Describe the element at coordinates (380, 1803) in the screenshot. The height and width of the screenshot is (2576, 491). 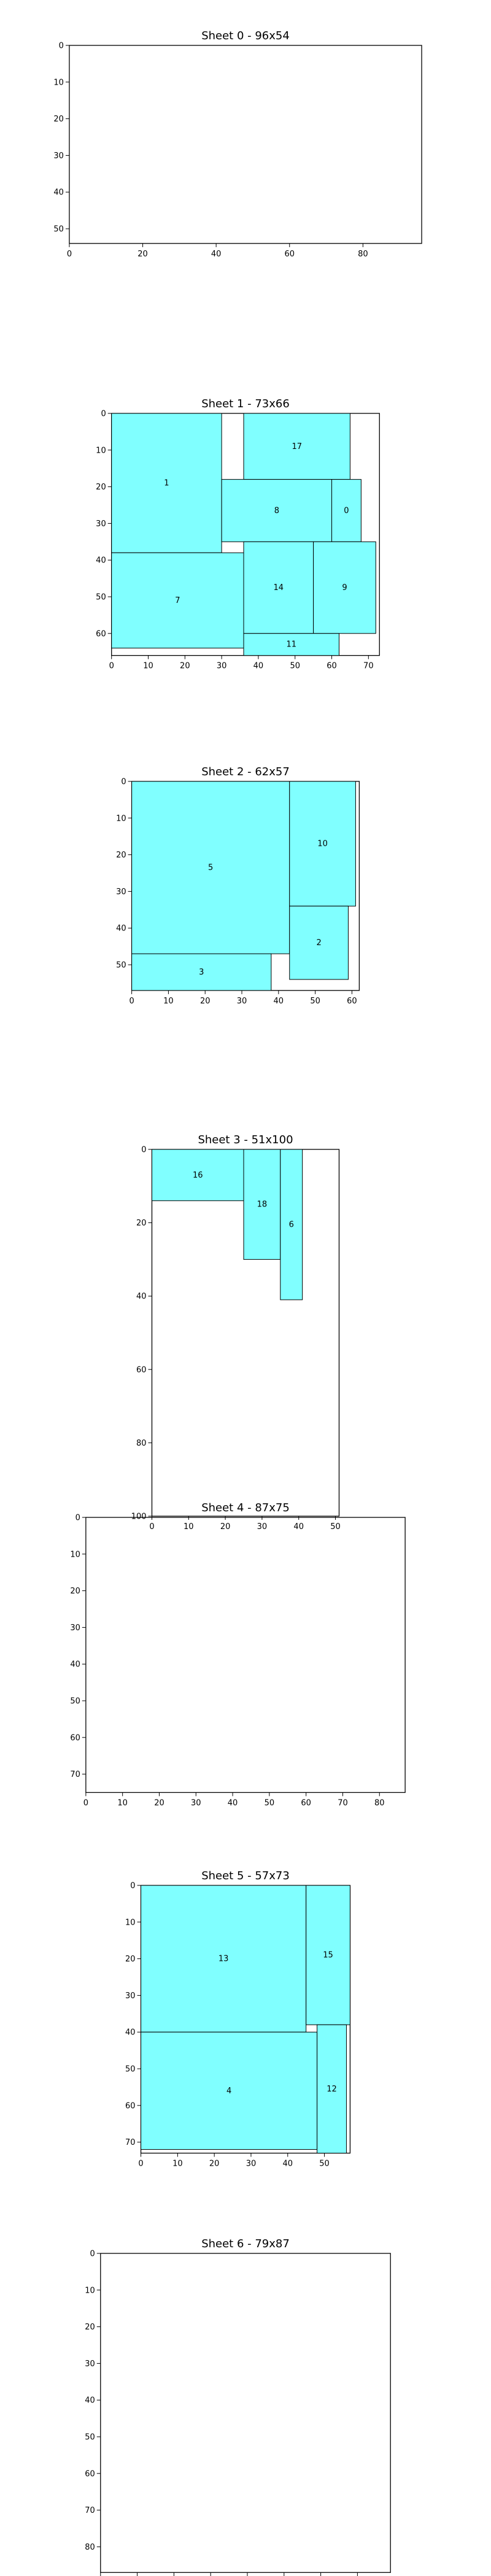
I see `x-tick-label: 80` at that location.